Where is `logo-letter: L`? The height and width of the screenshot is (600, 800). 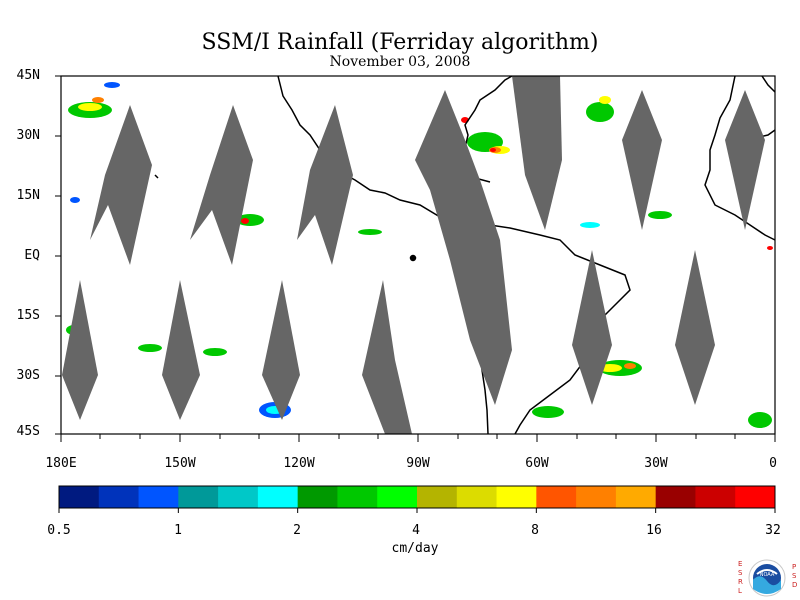 logo-letter: L is located at coordinates (740, 591).